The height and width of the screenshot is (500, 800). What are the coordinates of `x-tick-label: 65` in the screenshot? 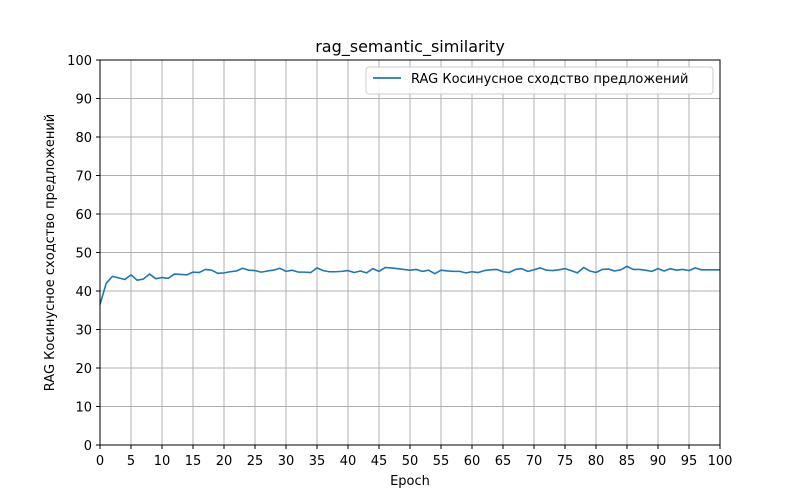 It's located at (503, 461).